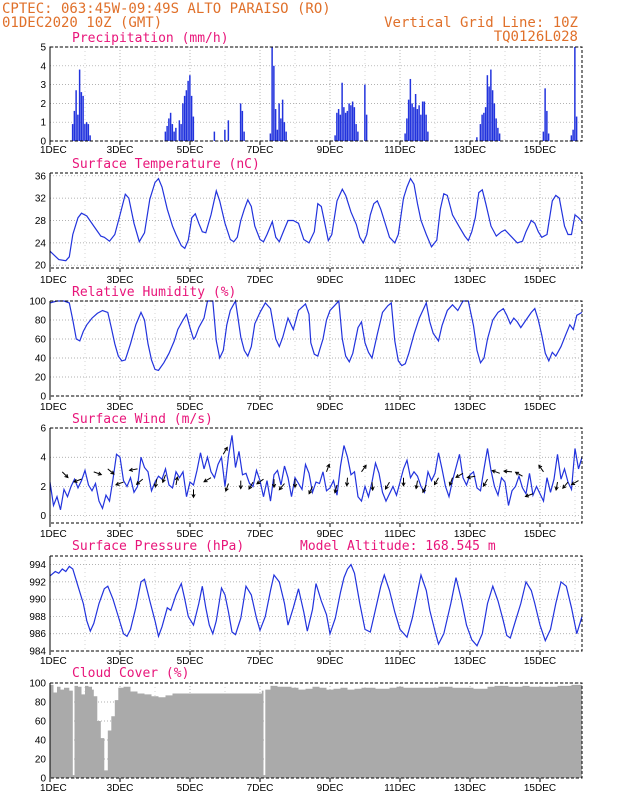 The width and height of the screenshot is (618, 800). Describe the element at coordinates (316, 335) in the screenshot. I see `series-line` at that location.